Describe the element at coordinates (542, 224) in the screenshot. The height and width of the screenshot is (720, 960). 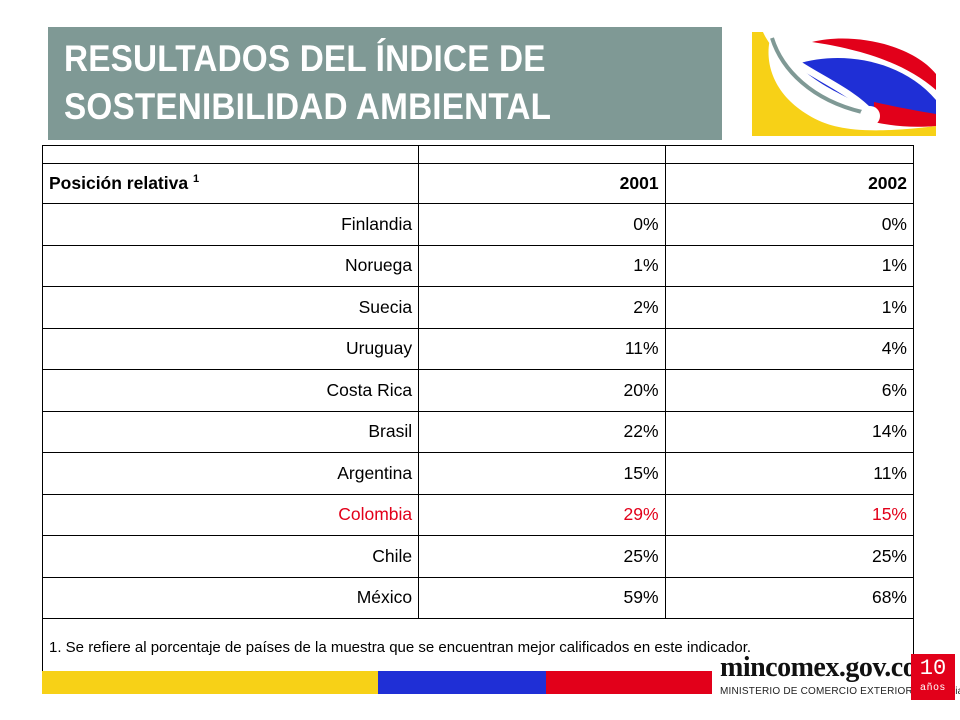
I see `value-2001-cell: 0%` at that location.